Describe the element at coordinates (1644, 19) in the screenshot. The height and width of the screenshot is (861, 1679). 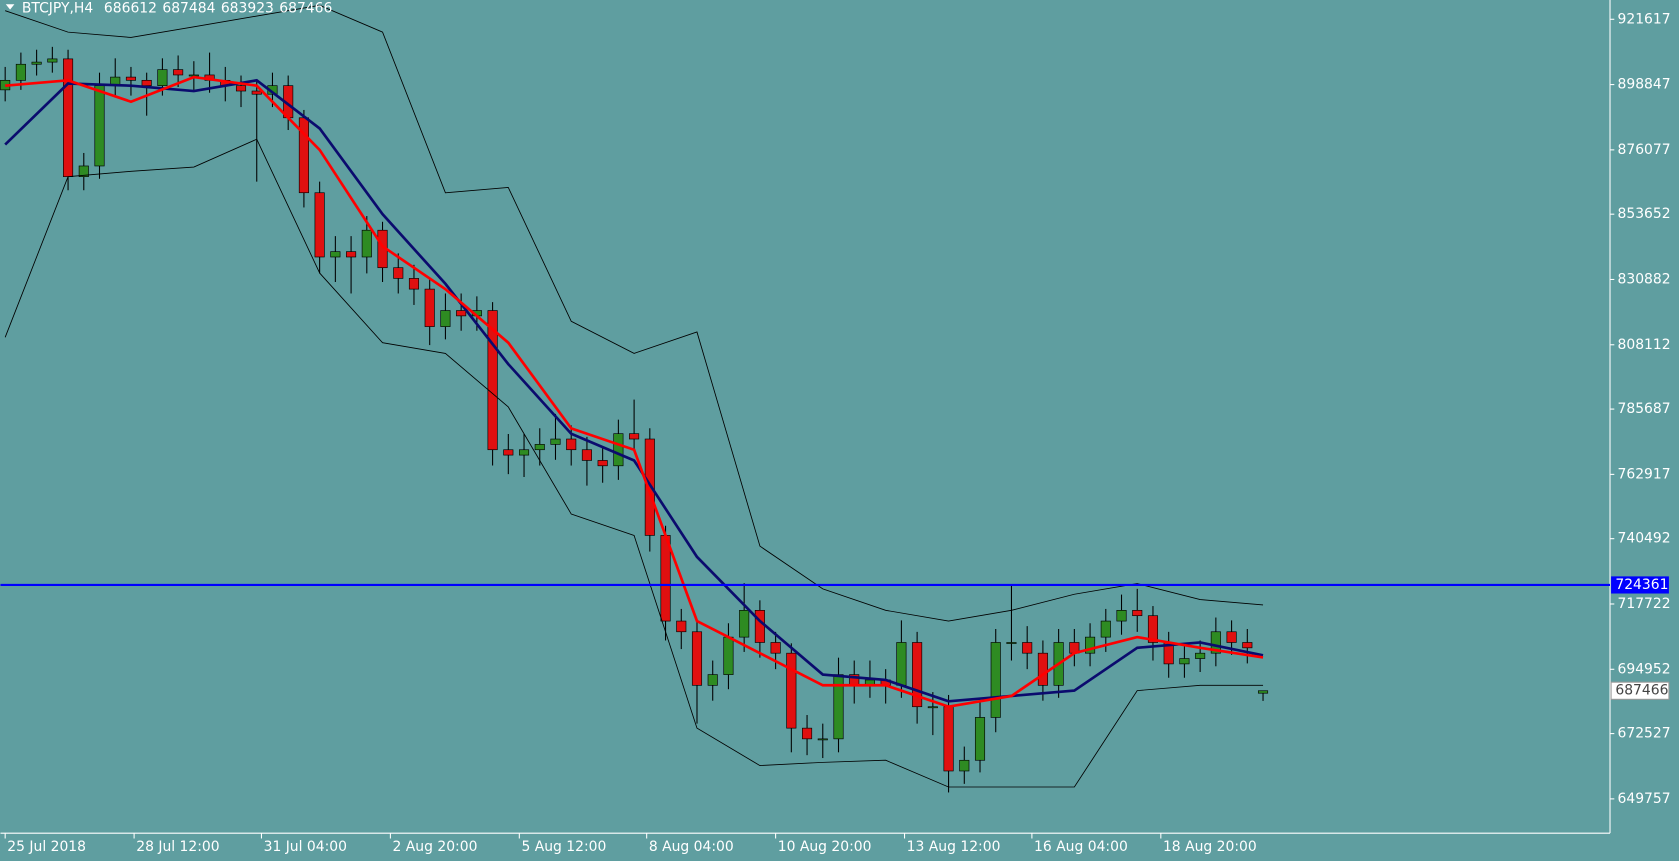
I see `y-tick-label: 921617` at that location.